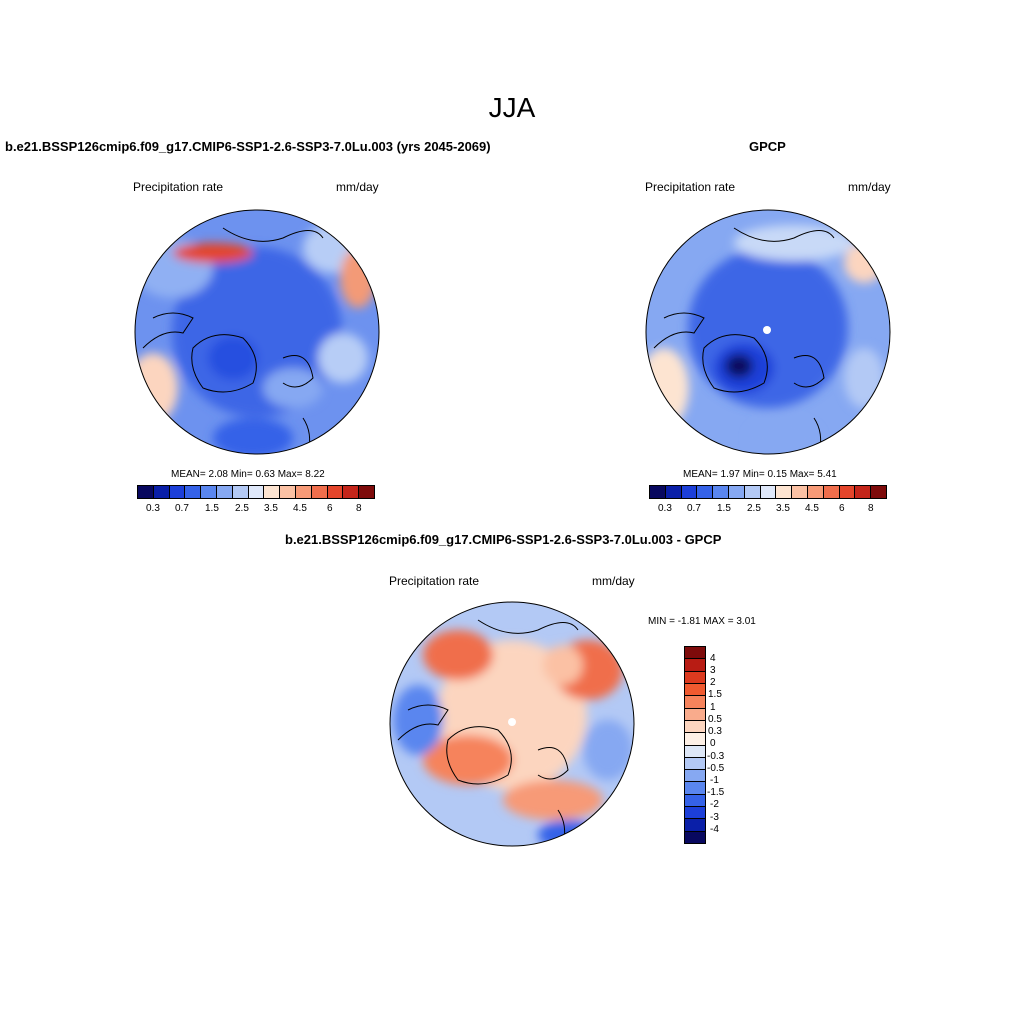  Describe the element at coordinates (257, 332) in the screenshot. I see `panel1-polar-map` at that location.